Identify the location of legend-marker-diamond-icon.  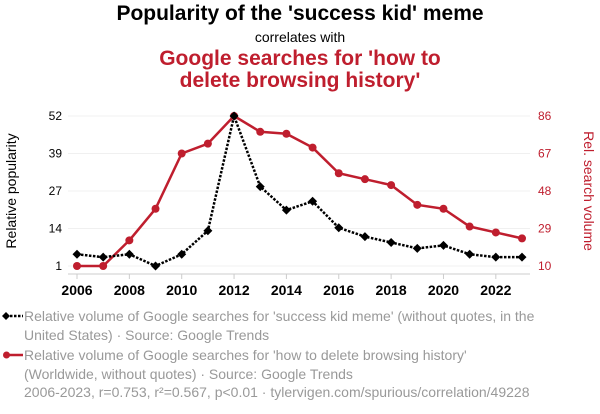
(12, 316).